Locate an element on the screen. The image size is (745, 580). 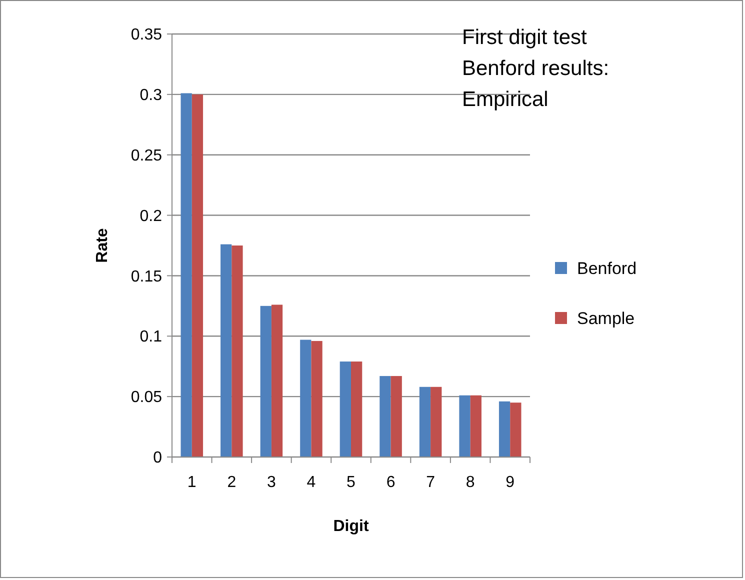
y-tick-label: 0 is located at coordinates (157, 458).